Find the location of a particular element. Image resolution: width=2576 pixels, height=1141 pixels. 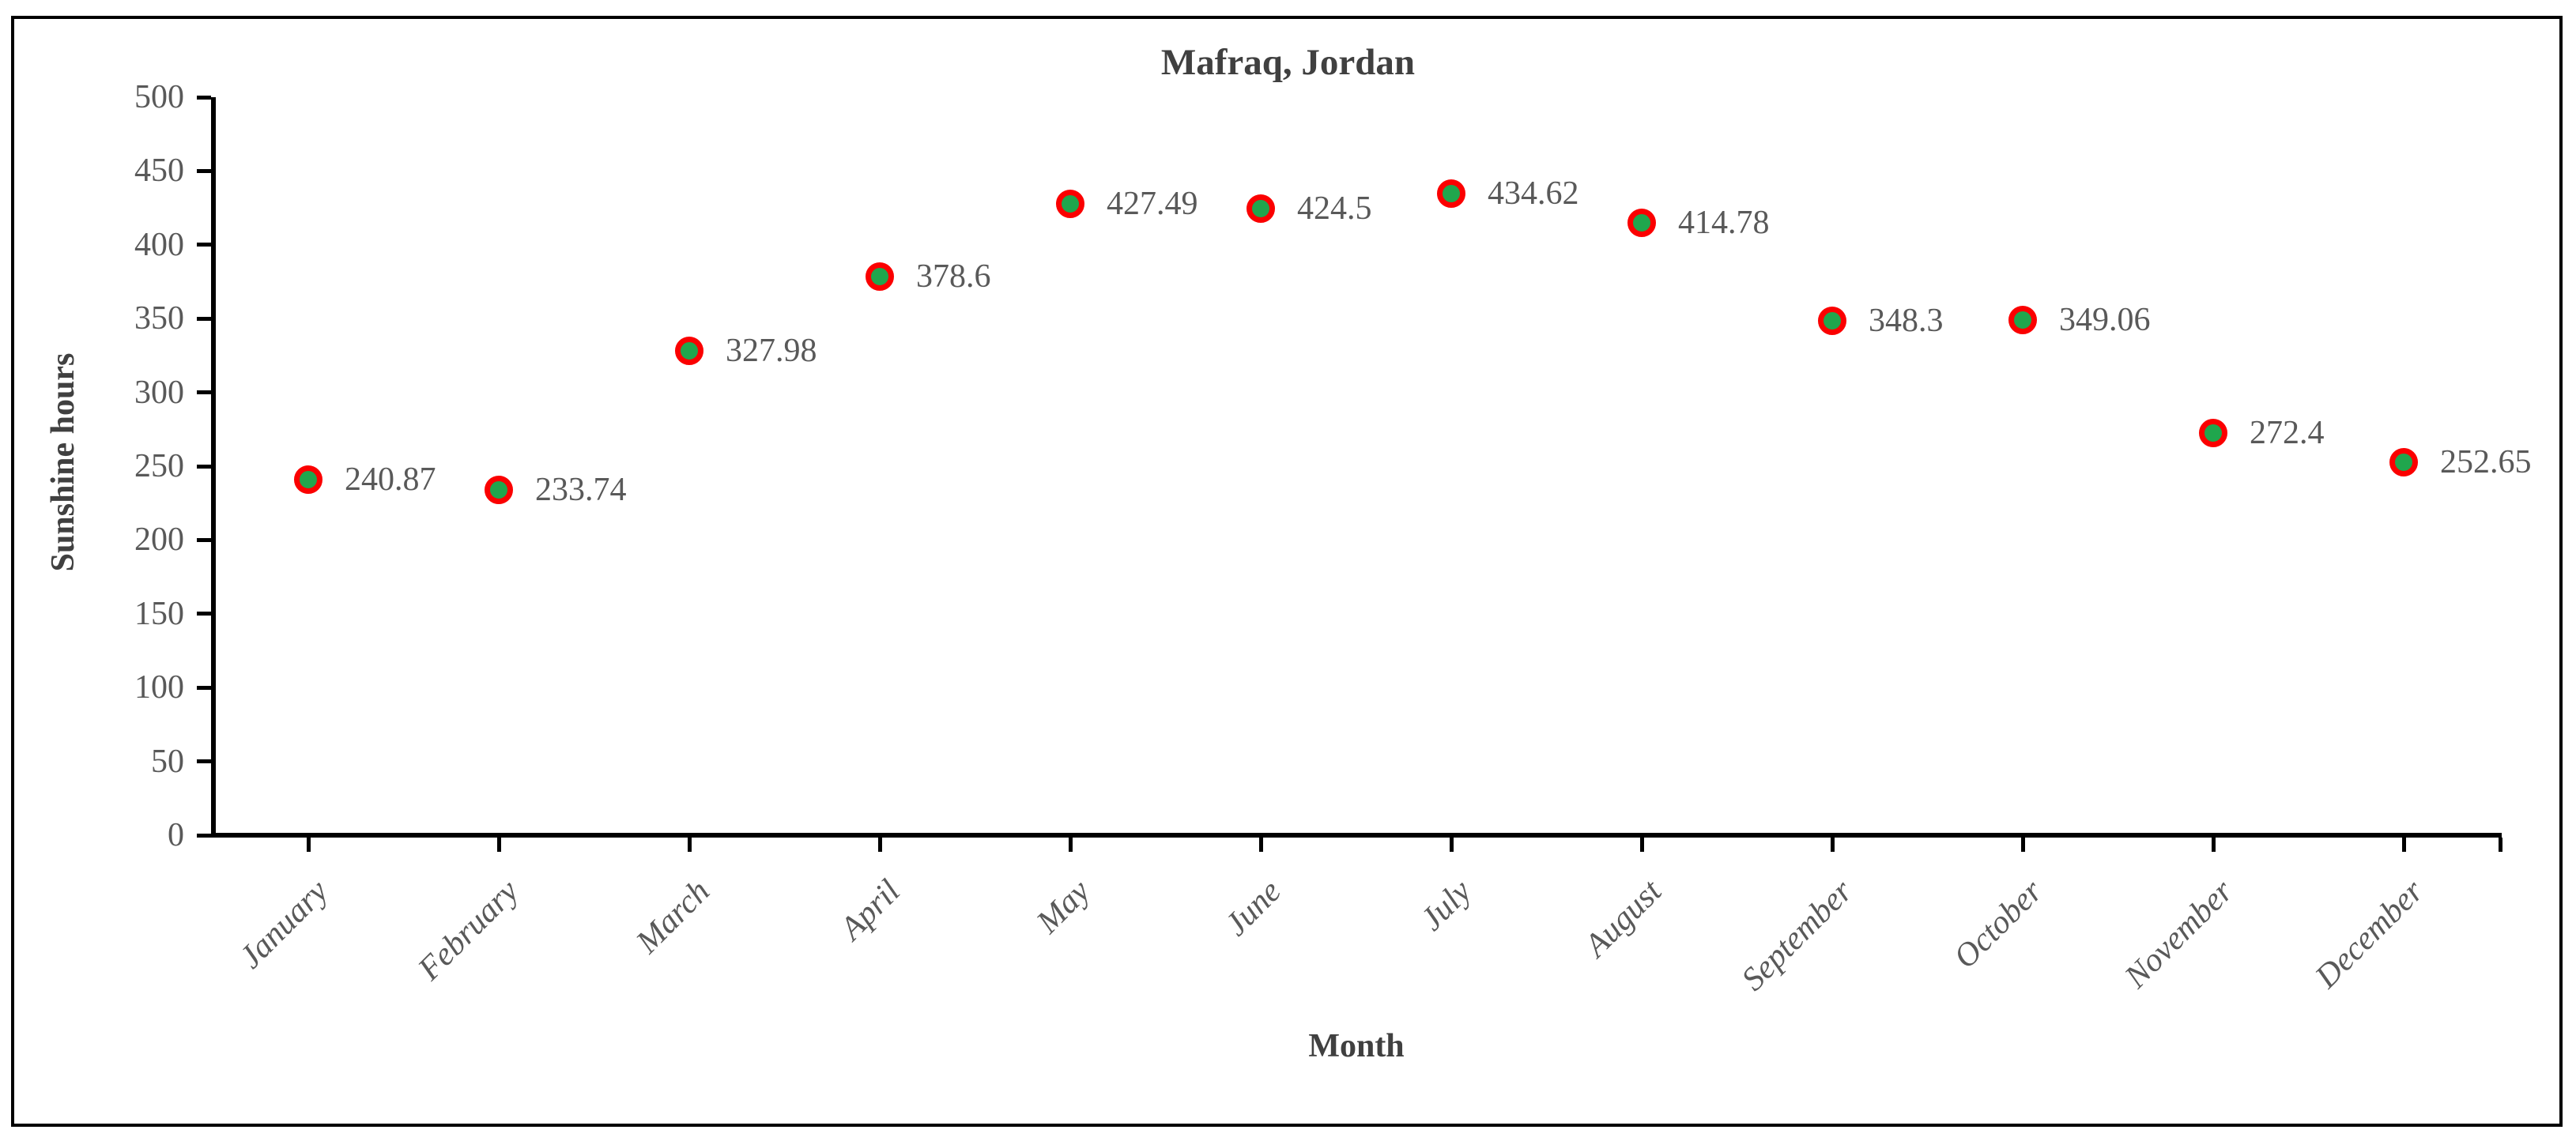

y-tick-label: 200 is located at coordinates (159, 540).